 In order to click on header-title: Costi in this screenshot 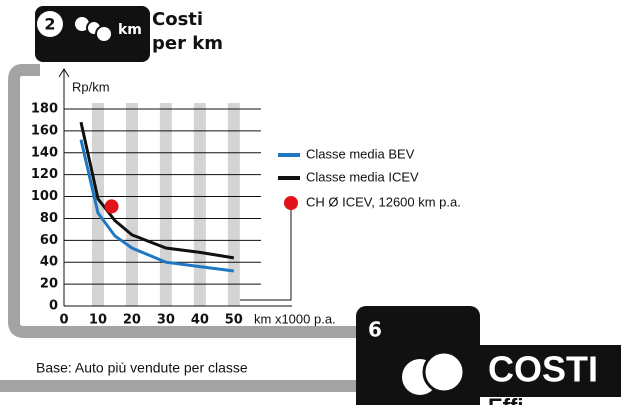, I will do `click(177, 19)`.